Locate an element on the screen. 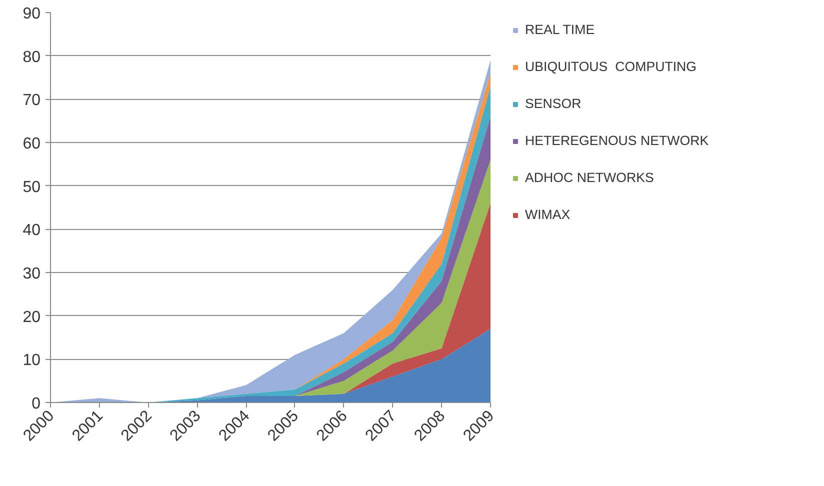 The width and height of the screenshot is (824, 486). y-tick-label: 0 is located at coordinates (36, 404).